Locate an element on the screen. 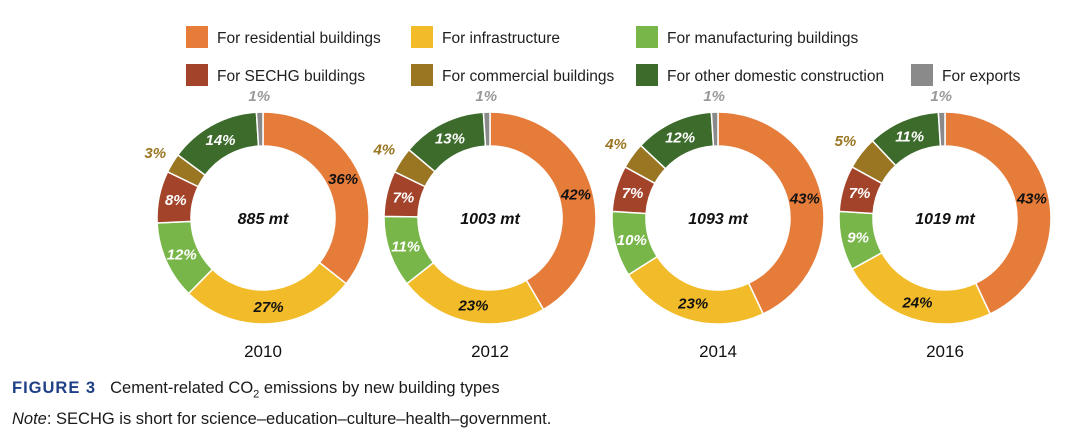 This screenshot has width=1080, height=448. donut-2016: 43% 24% 9% 7% 5% 11% 1% 1019 mt 2016 is located at coordinates (943, 224).